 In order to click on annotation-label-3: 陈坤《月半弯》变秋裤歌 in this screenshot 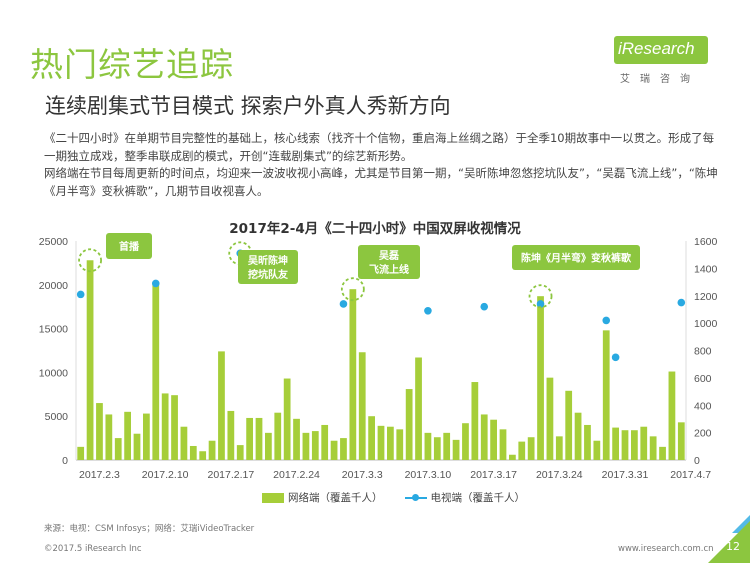, I will do `click(576, 258)`.